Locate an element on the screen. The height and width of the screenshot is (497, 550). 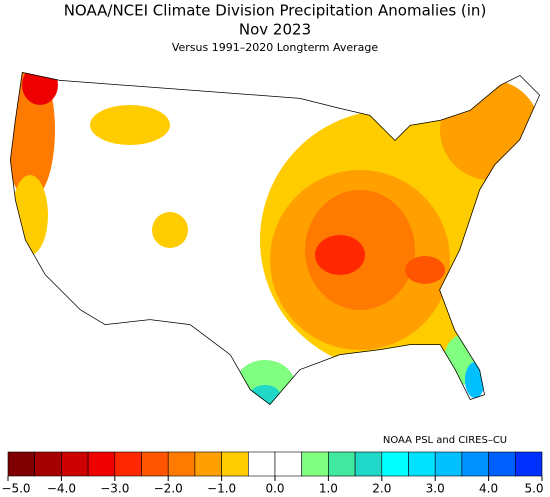
tick-label: 0.0 is located at coordinates (274, 489).